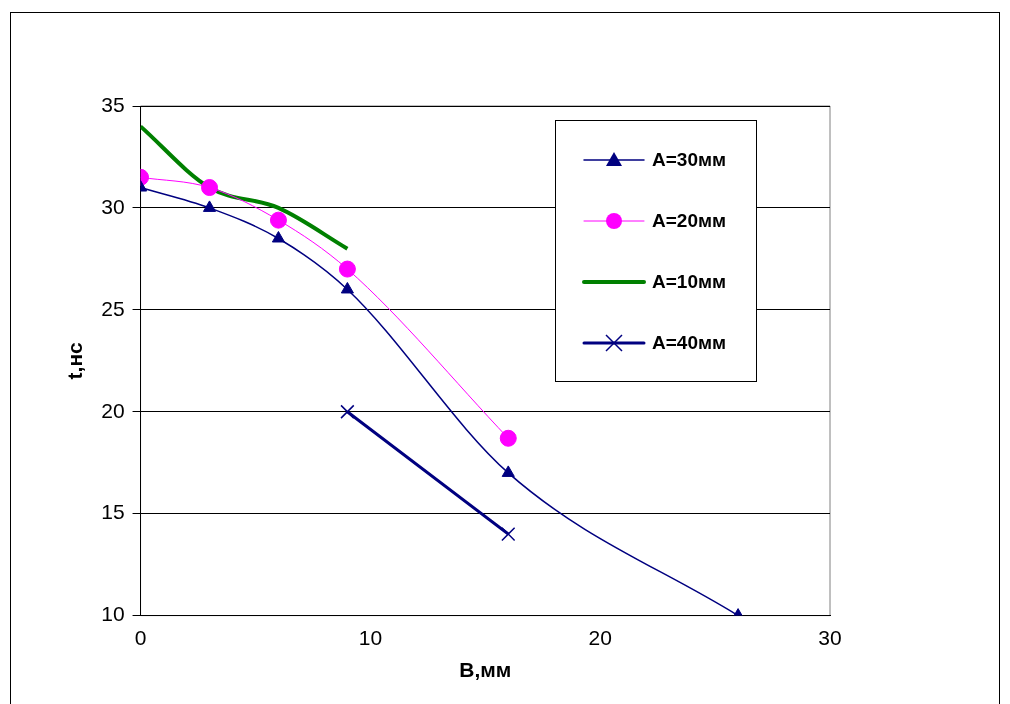  I want to click on legend-label: A=40мм, so click(689, 342).